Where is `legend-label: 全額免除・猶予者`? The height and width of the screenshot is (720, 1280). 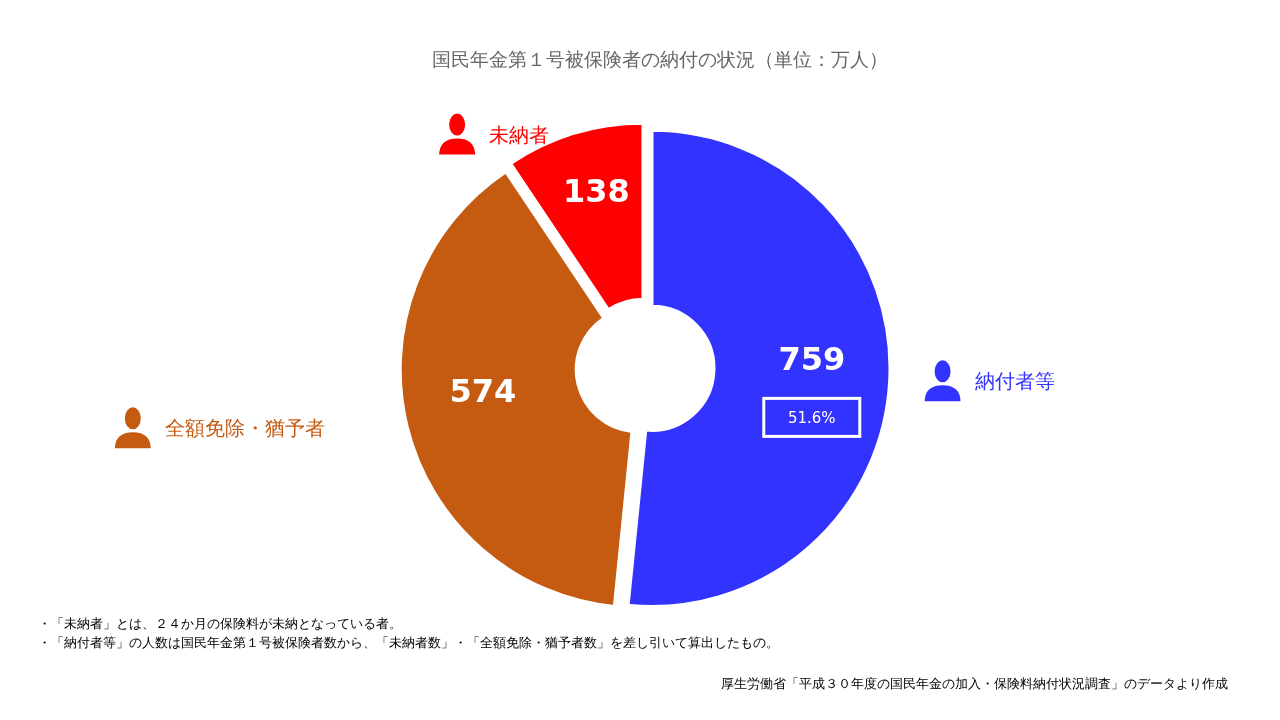
legend-label: 全額免除・猶予者 is located at coordinates (244, 428).